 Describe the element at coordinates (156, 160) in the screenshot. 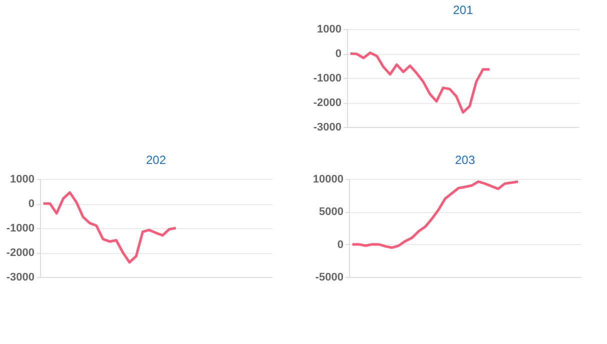

I see `chart-title: 202` at that location.